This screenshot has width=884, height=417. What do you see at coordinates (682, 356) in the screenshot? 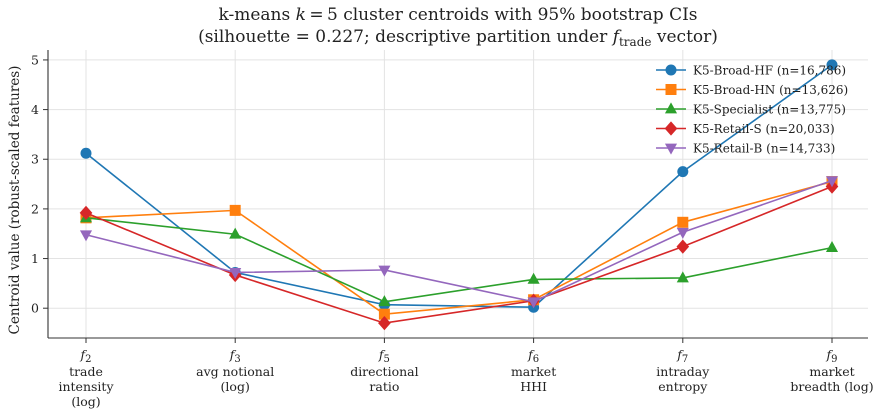
I see `x-tick-symbol: f7` at bounding box center [682, 356].